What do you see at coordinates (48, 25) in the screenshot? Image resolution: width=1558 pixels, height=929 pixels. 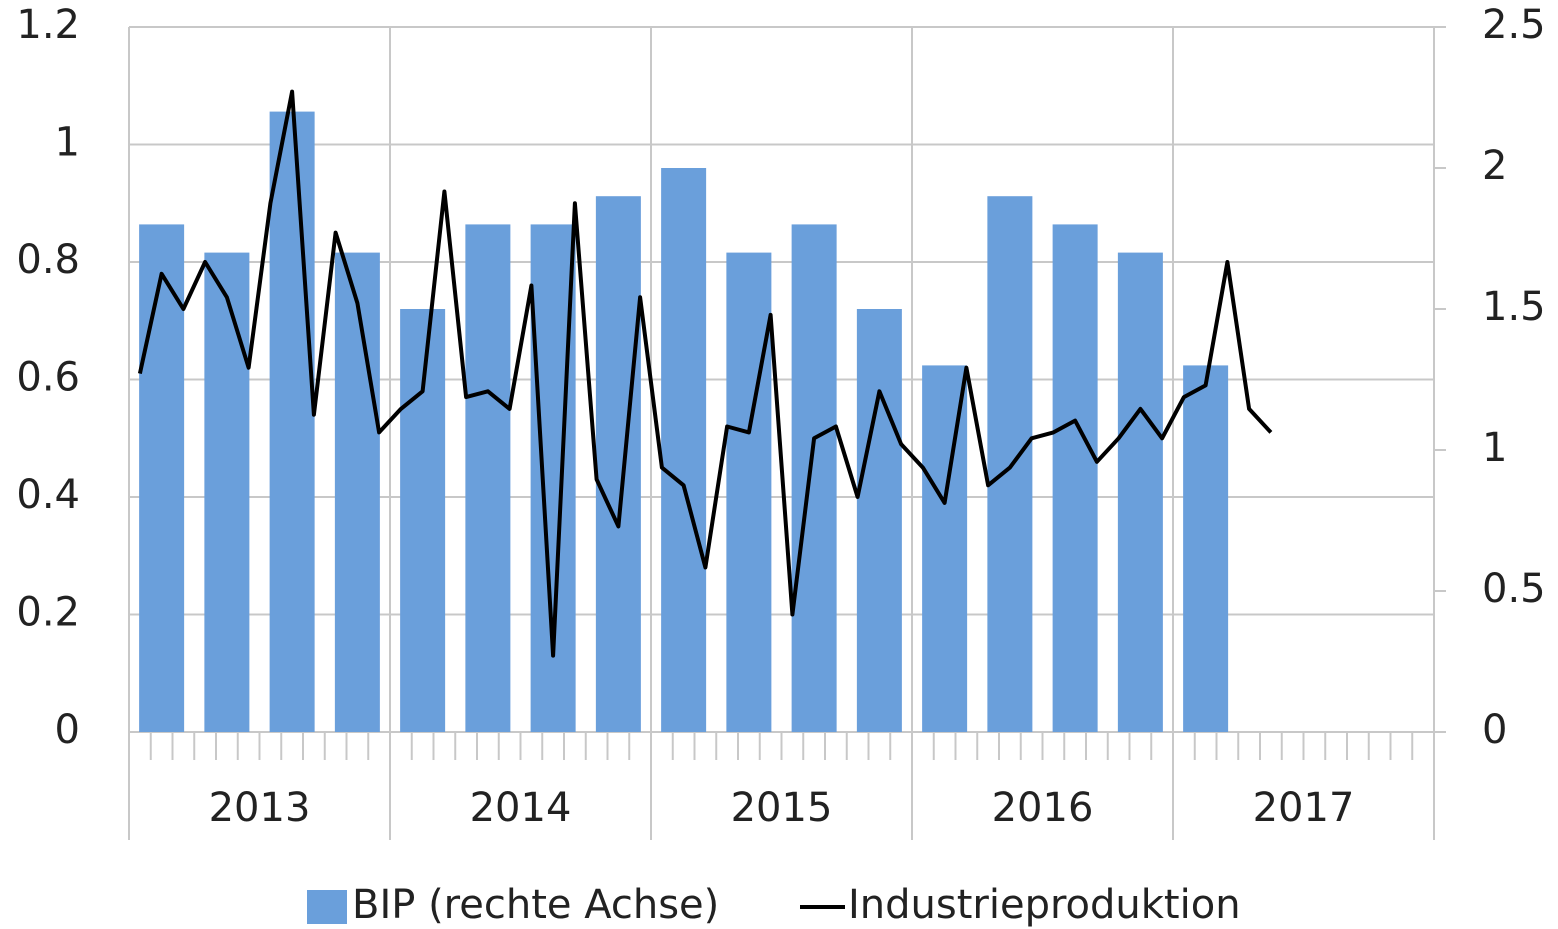 I see `y-tick-label: 1.2` at bounding box center [48, 25].